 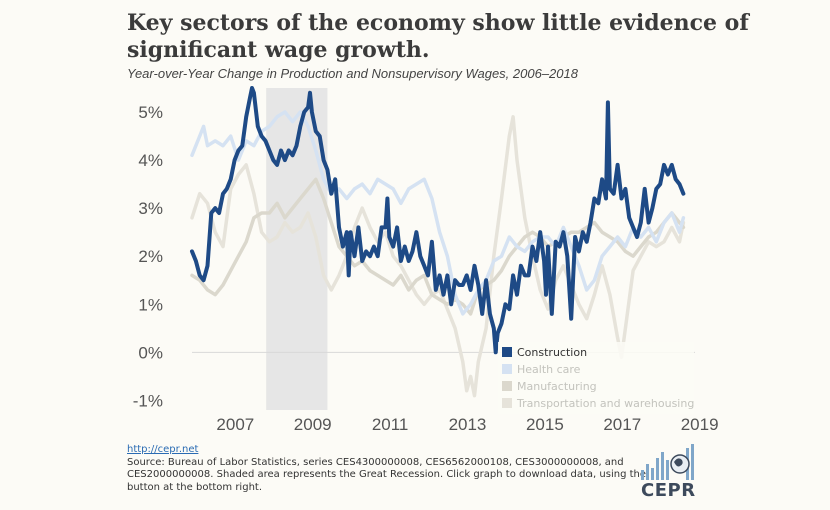 I want to click on y-tick-label: 0%, so click(x=150, y=352).